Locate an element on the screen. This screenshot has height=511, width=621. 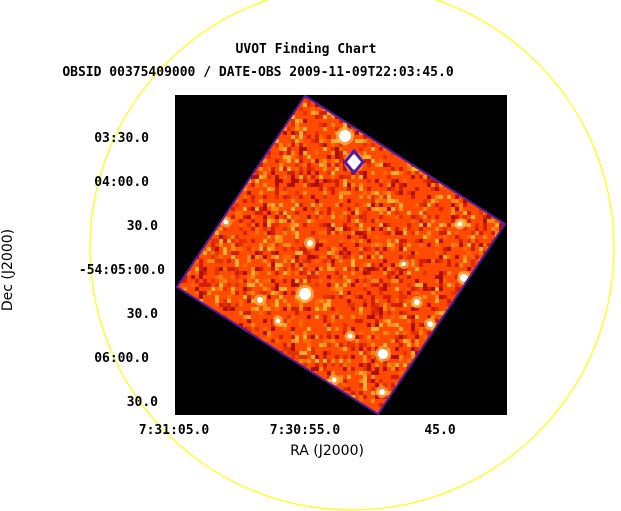
y-tick-label: -54:05:00.0 is located at coordinates (122, 270).